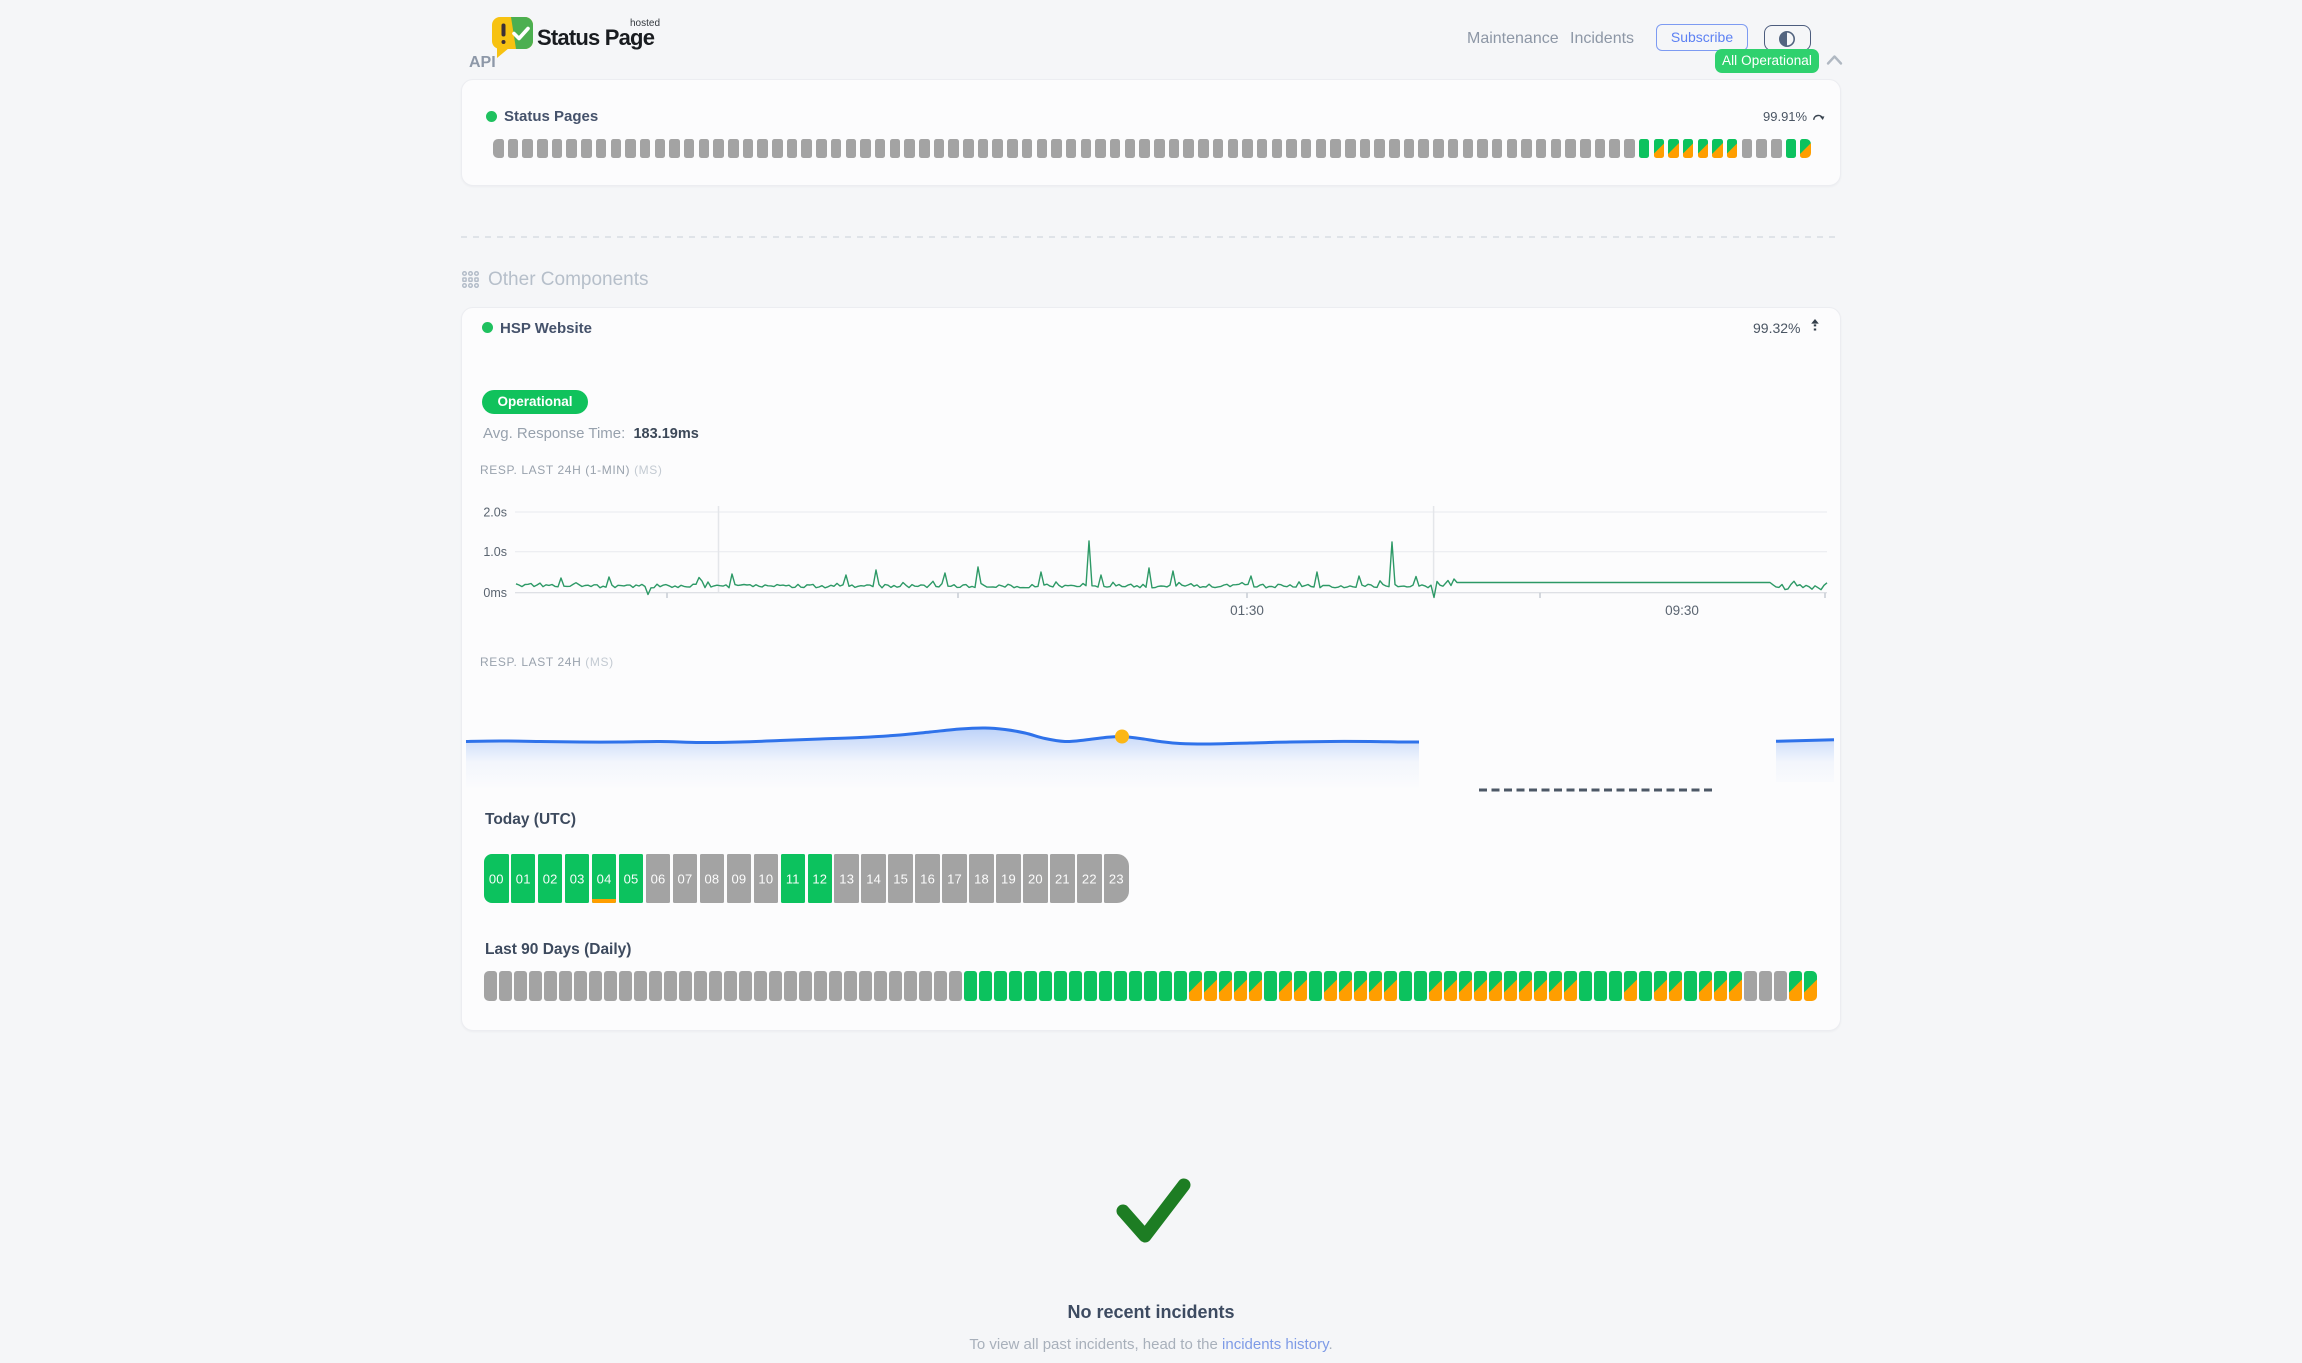  What do you see at coordinates (495, 513) in the screenshot?
I see `svg-text: 2.0s` at bounding box center [495, 513].